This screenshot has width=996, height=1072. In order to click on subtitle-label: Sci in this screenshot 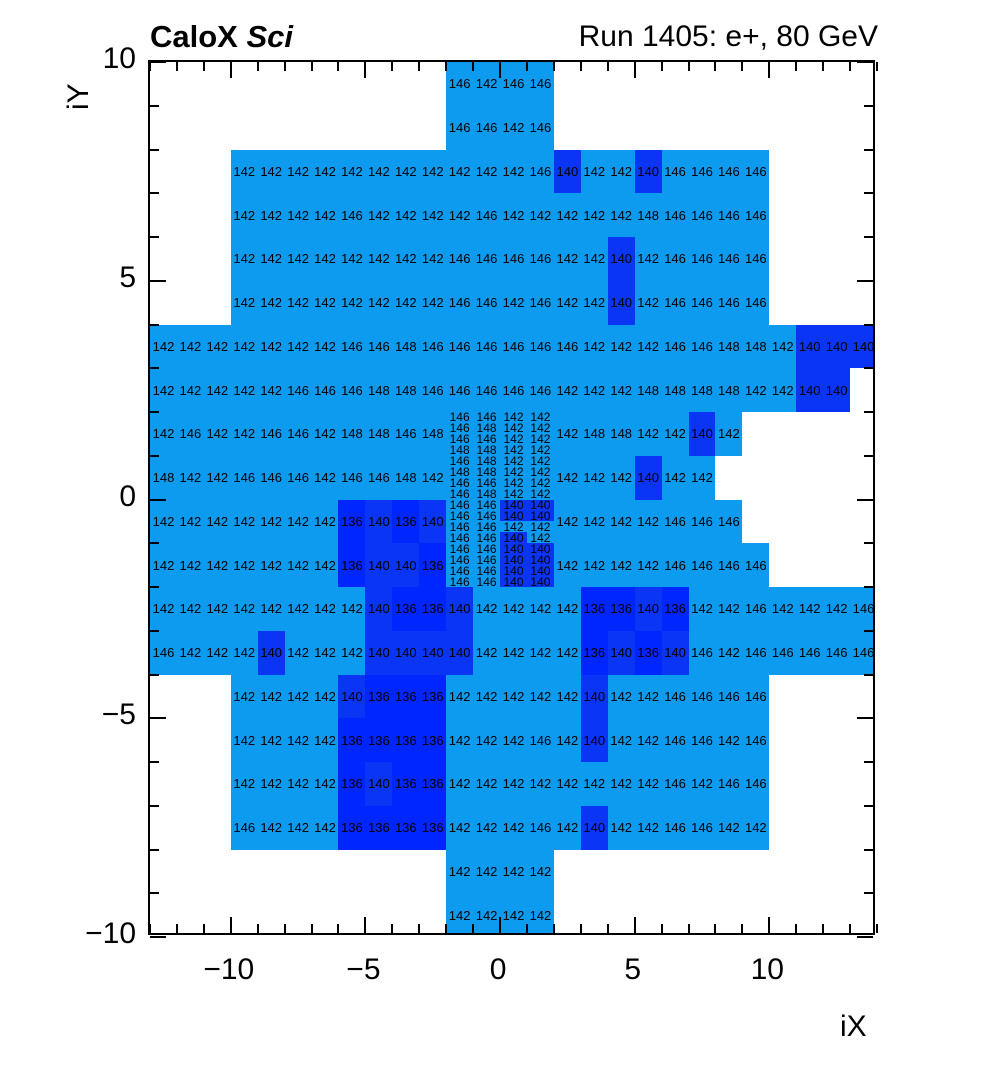, I will do `click(265, 36)`.